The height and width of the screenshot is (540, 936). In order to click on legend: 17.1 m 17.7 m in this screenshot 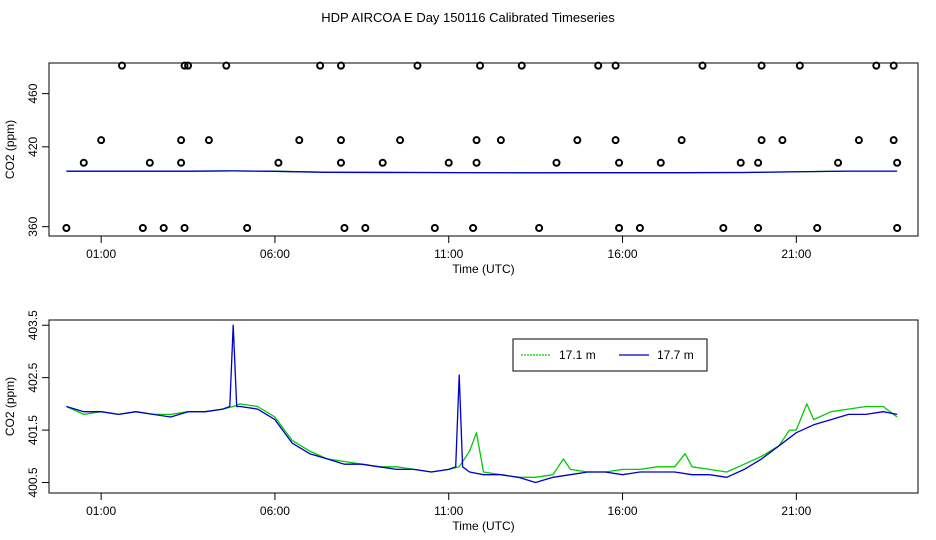, I will do `click(610, 355)`.